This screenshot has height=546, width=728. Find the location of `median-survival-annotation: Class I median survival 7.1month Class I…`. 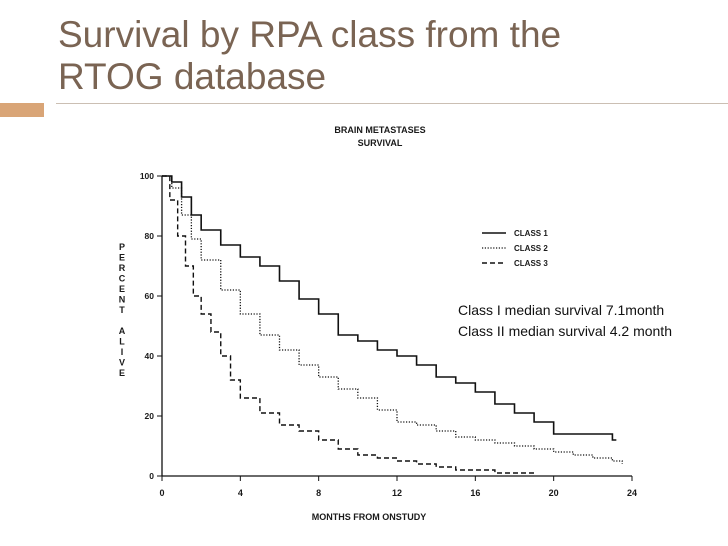

median-survival-annotation: Class I median survival 7.1month Class I… is located at coordinates (593, 321).